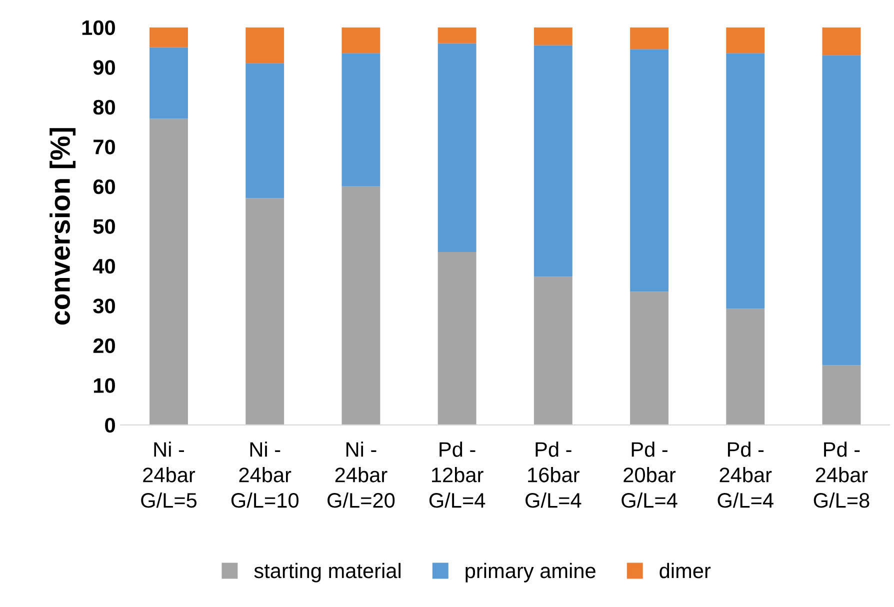  Describe the element at coordinates (554, 475) in the screenshot. I see `x-tick-label: Pd - 16bar G/L=4` at that location.